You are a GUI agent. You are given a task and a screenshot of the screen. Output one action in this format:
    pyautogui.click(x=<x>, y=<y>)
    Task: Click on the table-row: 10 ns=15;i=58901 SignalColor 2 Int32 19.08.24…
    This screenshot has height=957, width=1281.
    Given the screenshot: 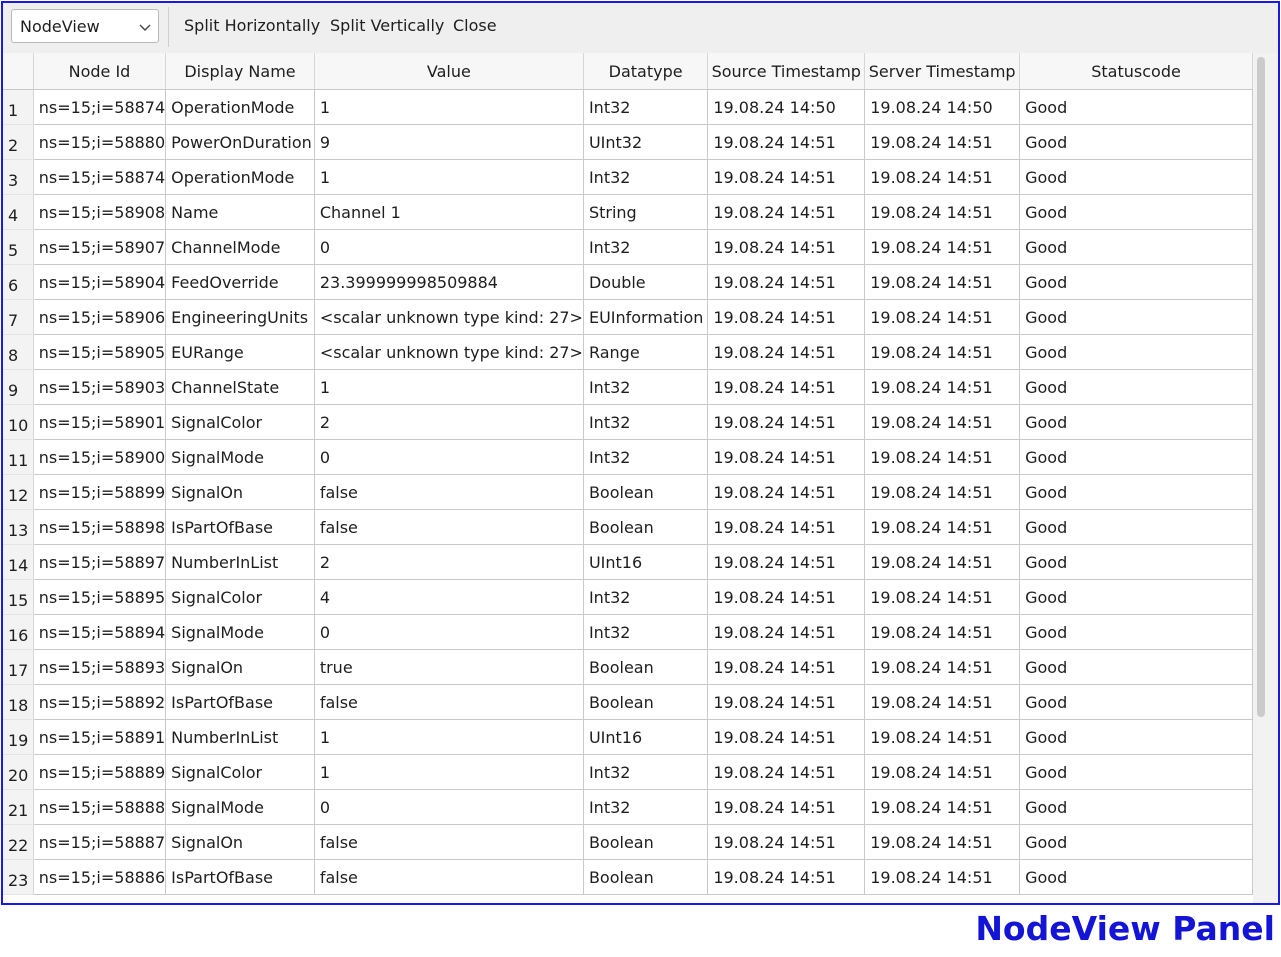 What is the action you would take?
    pyautogui.click(x=628, y=422)
    